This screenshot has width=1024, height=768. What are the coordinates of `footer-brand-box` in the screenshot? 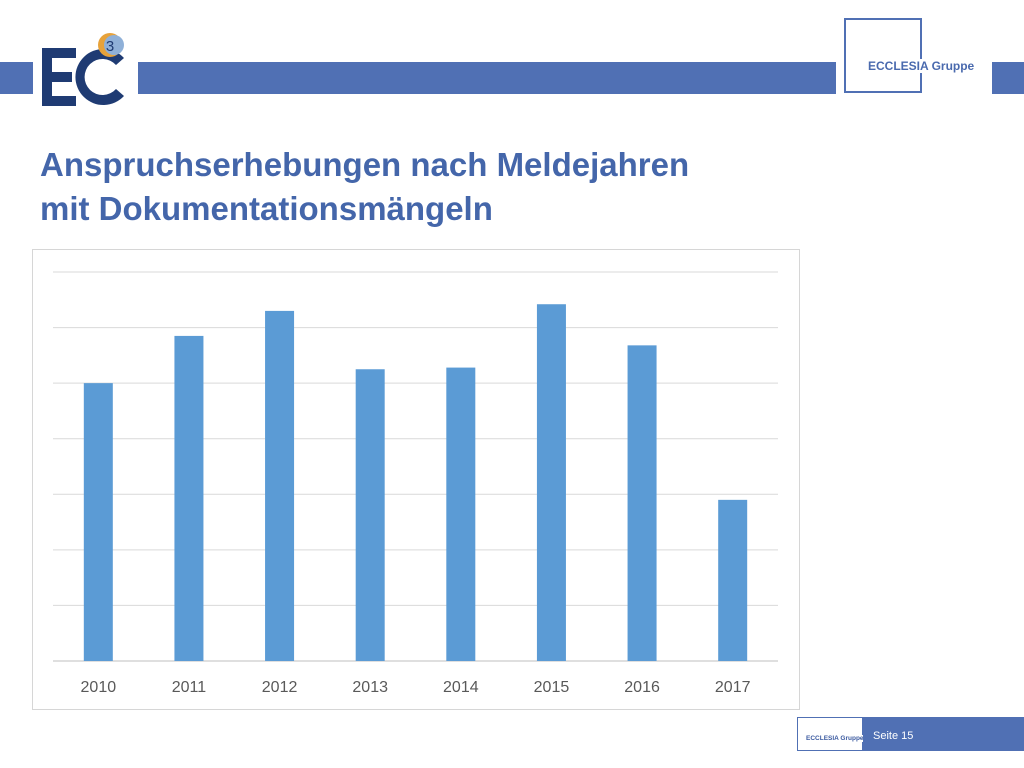 It's located at (830, 734).